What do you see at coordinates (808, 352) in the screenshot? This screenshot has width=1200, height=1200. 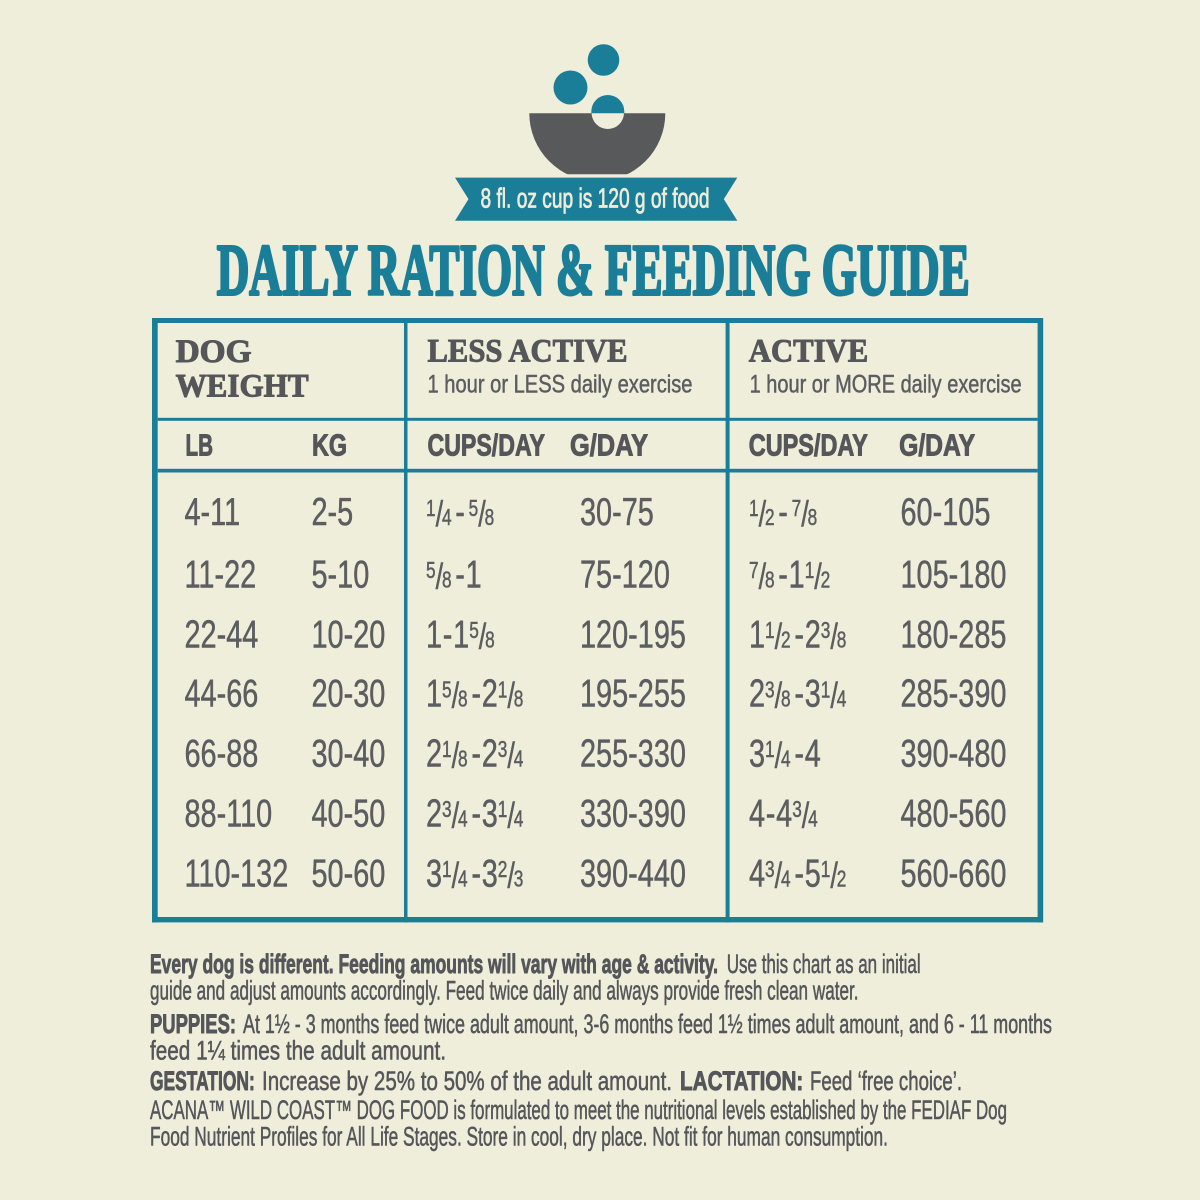 I see `svg-text: ACTIVE` at bounding box center [808, 352].